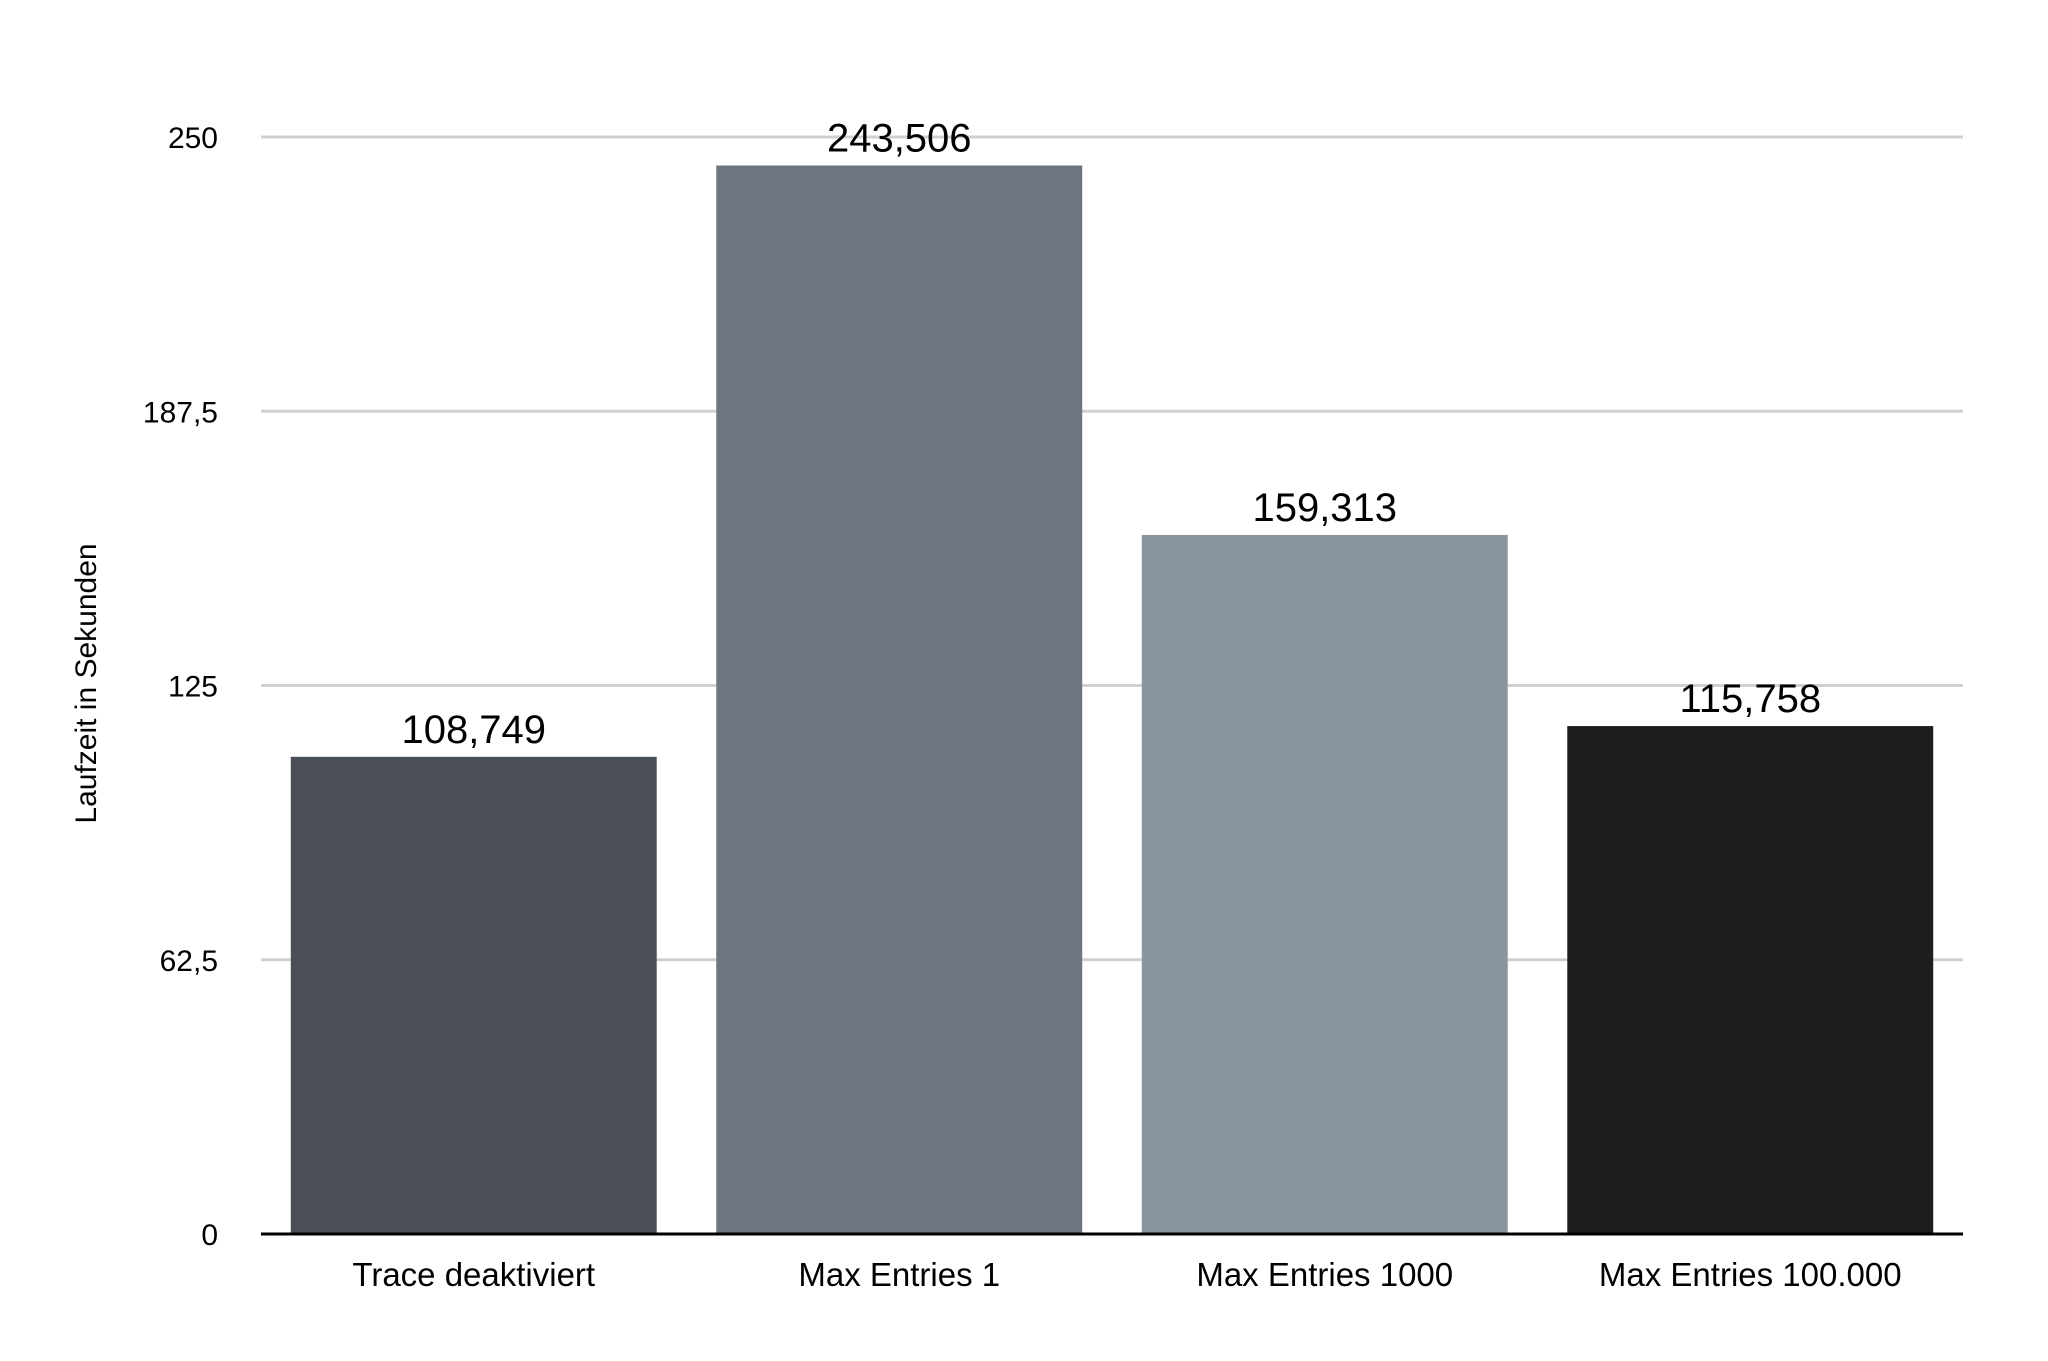 Image resolution: width=2048 pixels, height=1361 pixels. I want to click on data-label: 243,506, so click(899, 138).